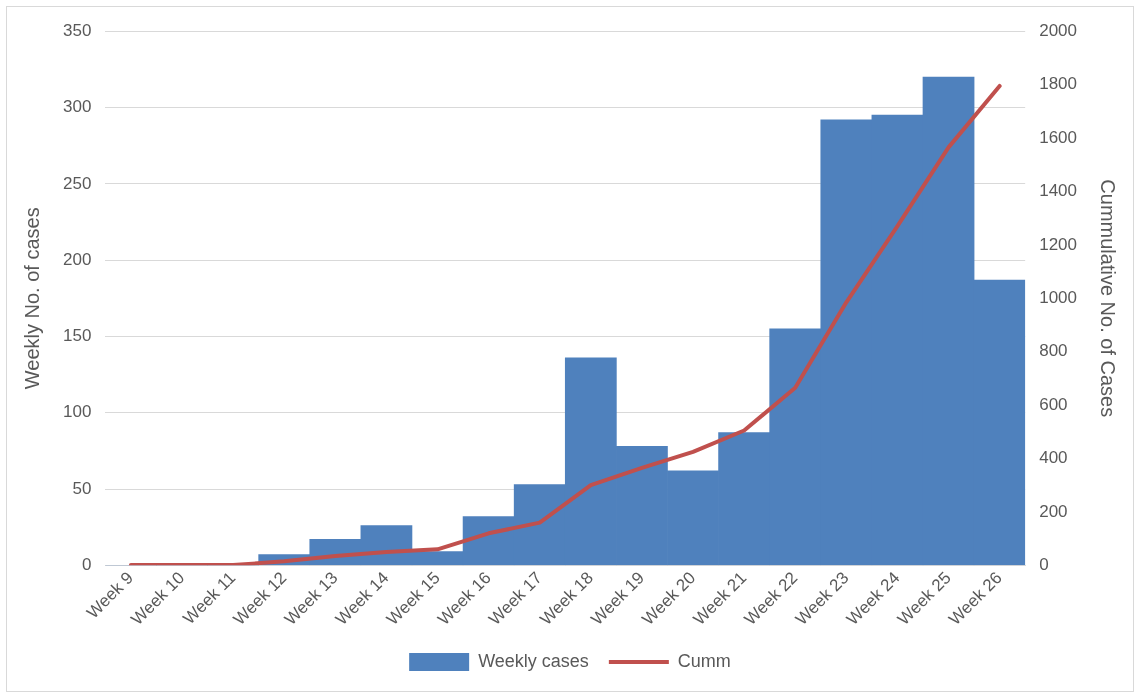 The width and height of the screenshot is (1141, 698). Describe the element at coordinates (1058, 30) in the screenshot. I see `y2-tick-label: 2000` at that location.